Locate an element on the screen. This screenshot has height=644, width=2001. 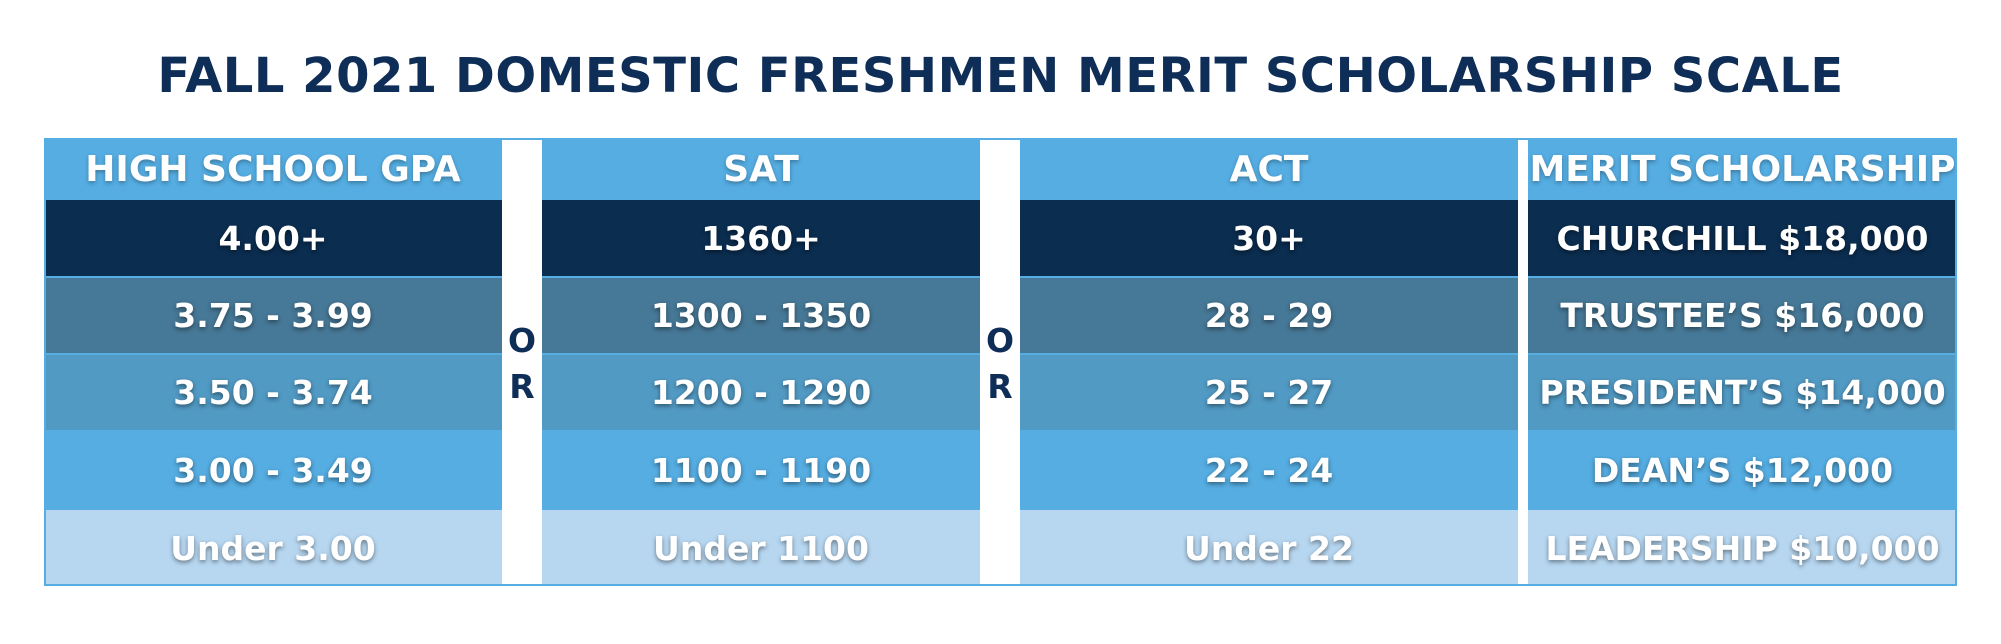
column-header-act: ACT is located at coordinates (1269, 169).